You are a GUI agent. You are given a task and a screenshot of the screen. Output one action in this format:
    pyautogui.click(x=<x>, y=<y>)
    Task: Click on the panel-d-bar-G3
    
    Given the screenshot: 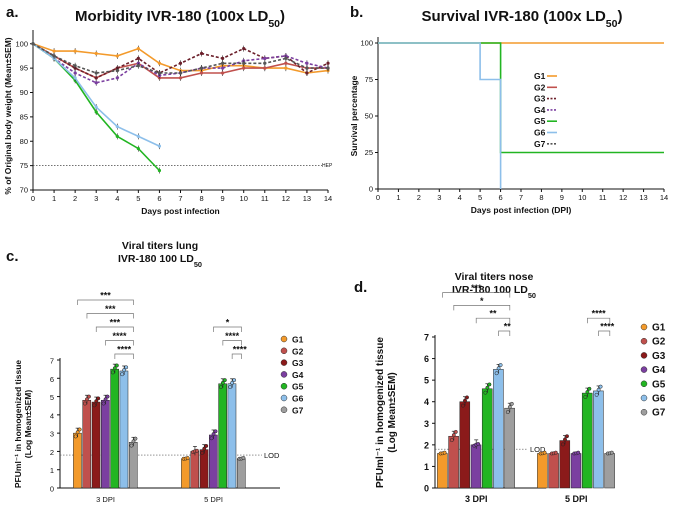 What is the action you would take?
    pyautogui.click(x=565, y=464)
    